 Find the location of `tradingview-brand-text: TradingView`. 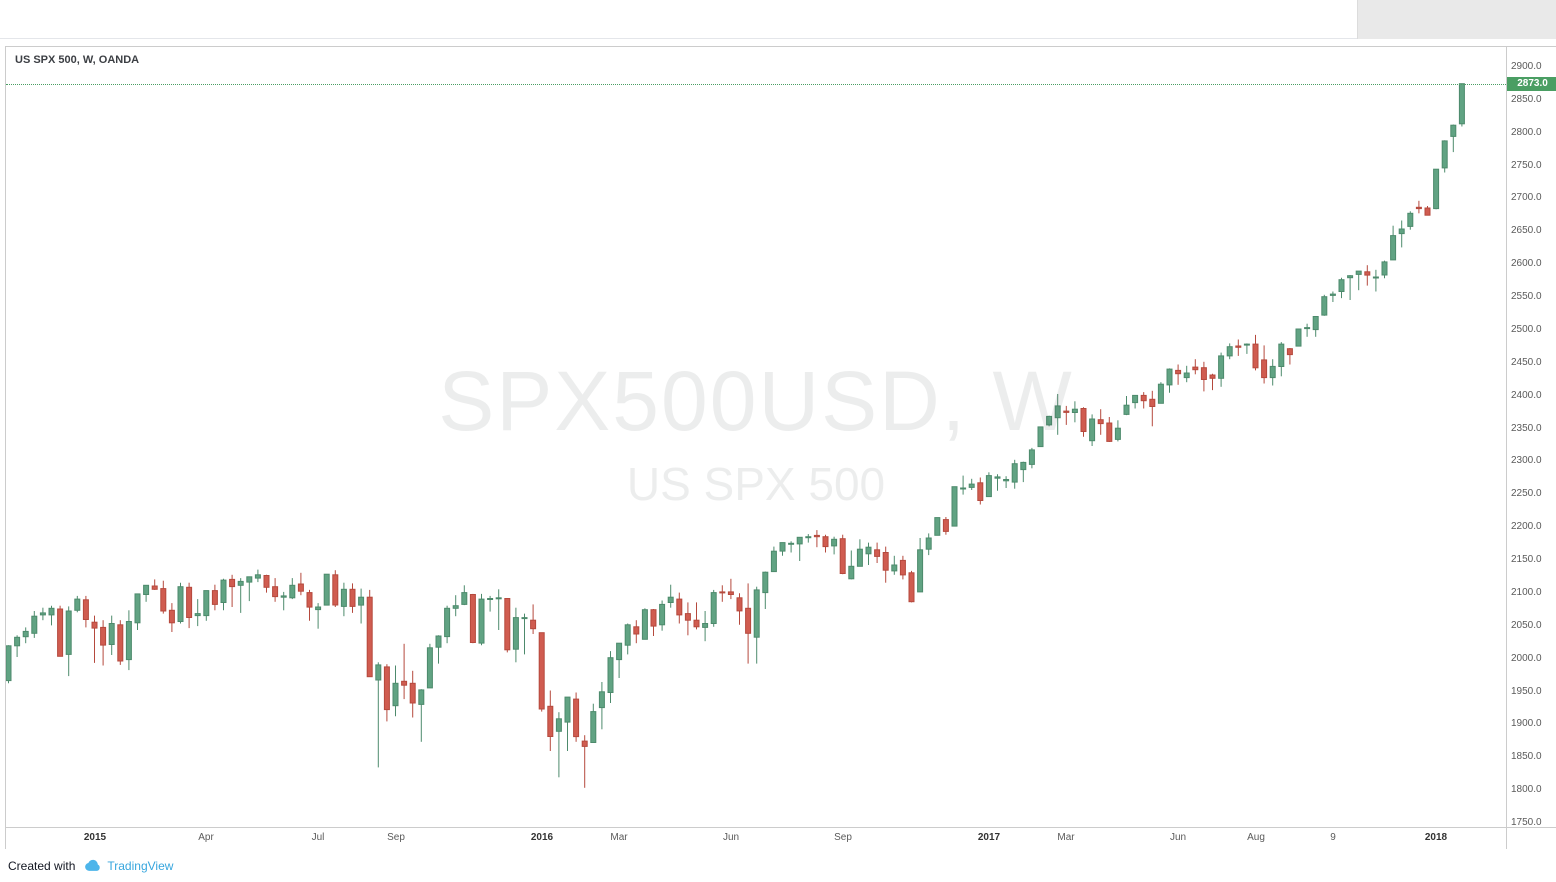

tradingview-brand-text: TradingView is located at coordinates (140, 865).